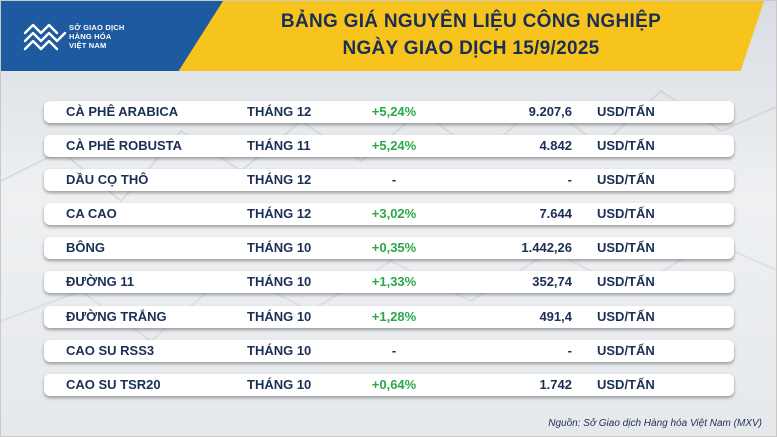  Describe the element at coordinates (107, 180) in the screenshot. I see `commodity-name: DẦU CỌ THÔ` at that location.